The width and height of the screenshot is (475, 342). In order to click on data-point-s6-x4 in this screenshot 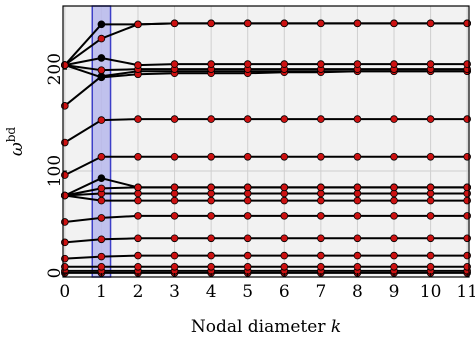, I will do `click(211, 200)`.